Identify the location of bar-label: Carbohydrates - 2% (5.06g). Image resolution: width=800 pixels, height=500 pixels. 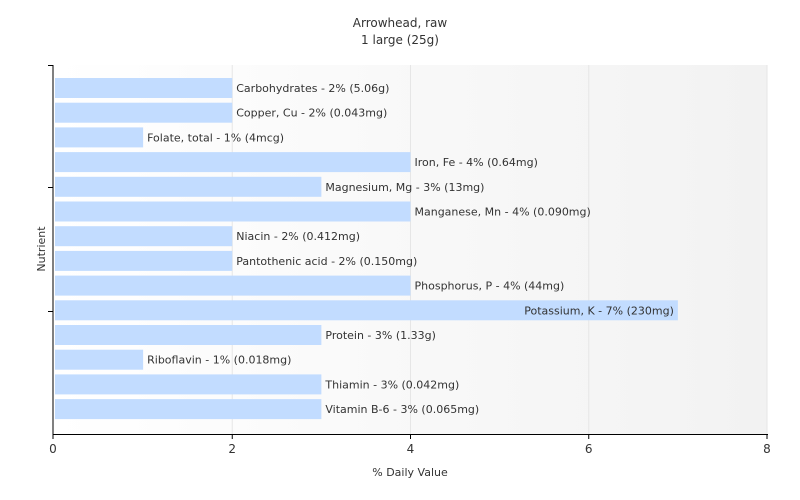
(312, 88).